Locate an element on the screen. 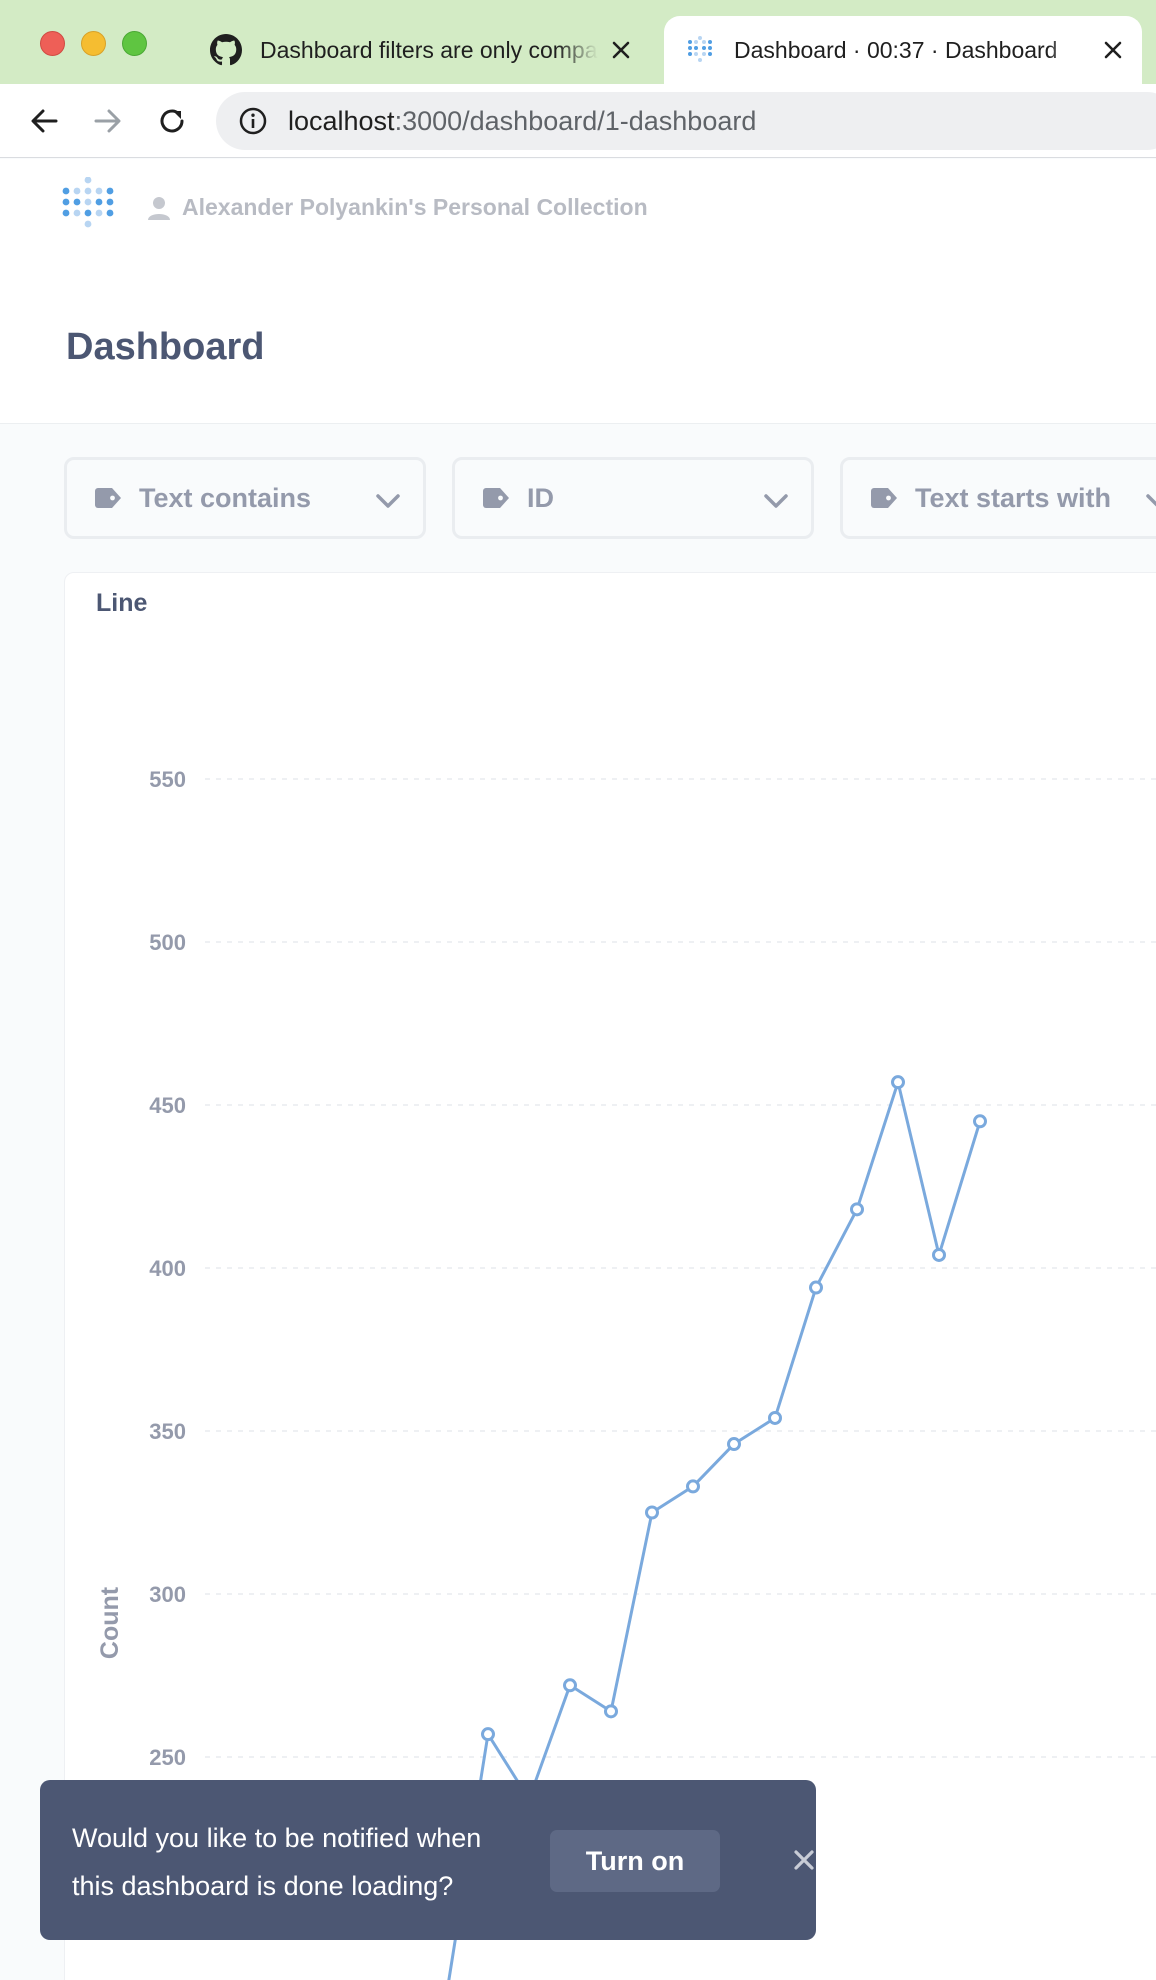  window-close-button is located at coordinates (52, 43).